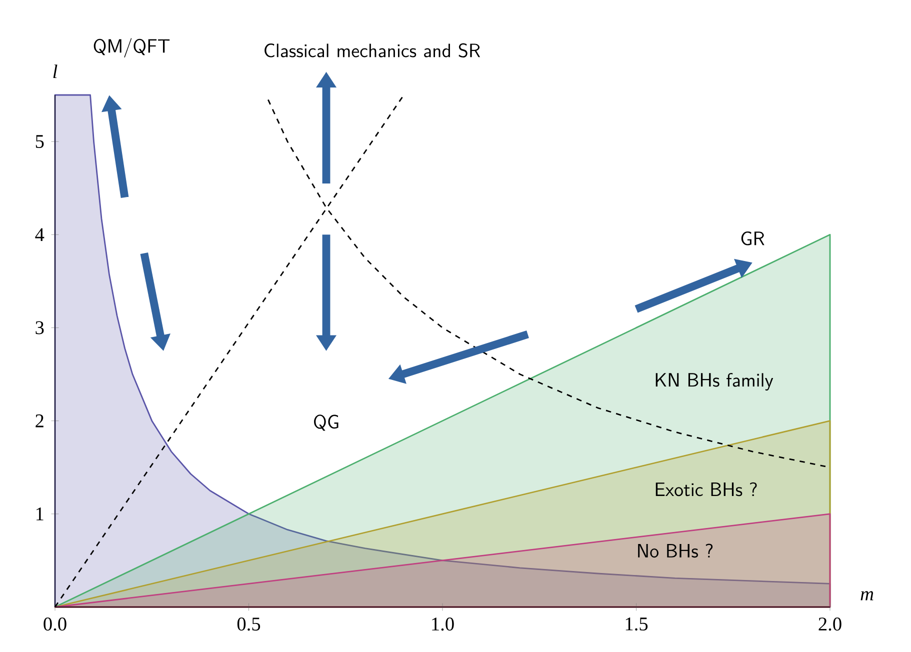 The image size is (911, 652). I want to click on annotation: GR, so click(752, 238).